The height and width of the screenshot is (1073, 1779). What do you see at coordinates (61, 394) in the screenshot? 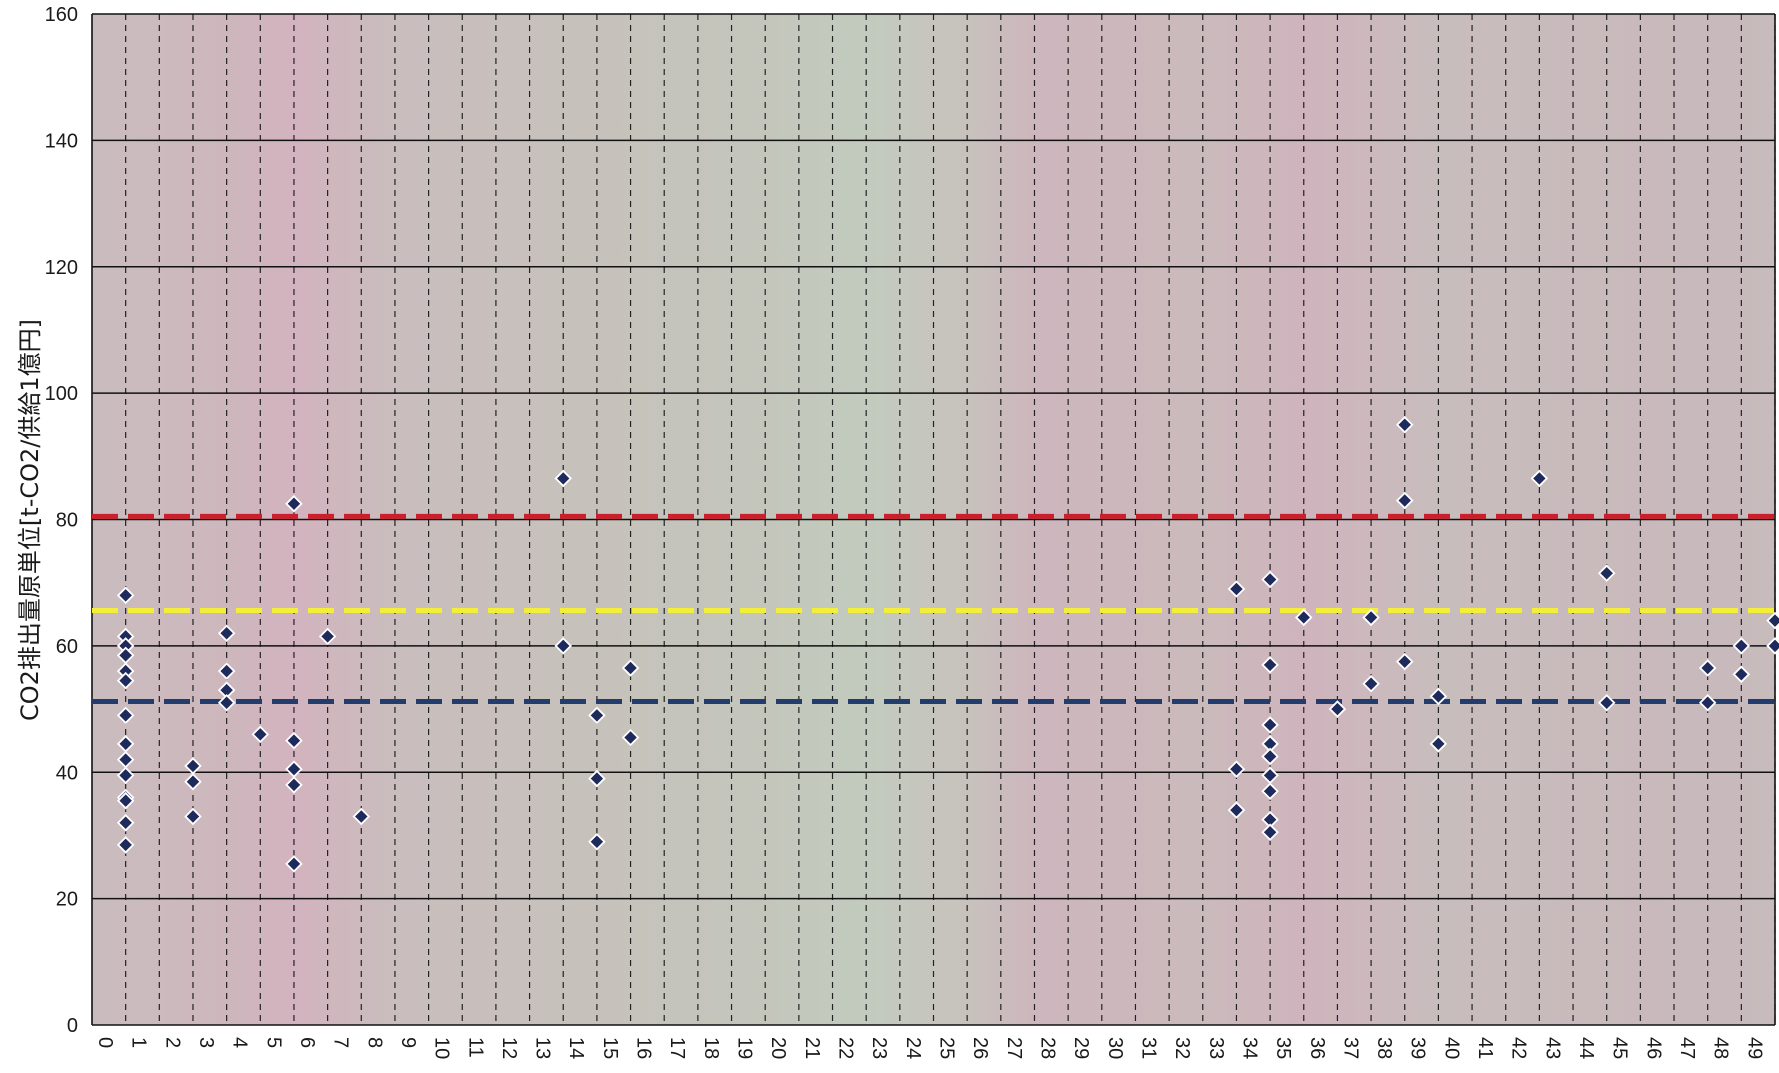
I see `y-tick-label: 100` at bounding box center [61, 394].